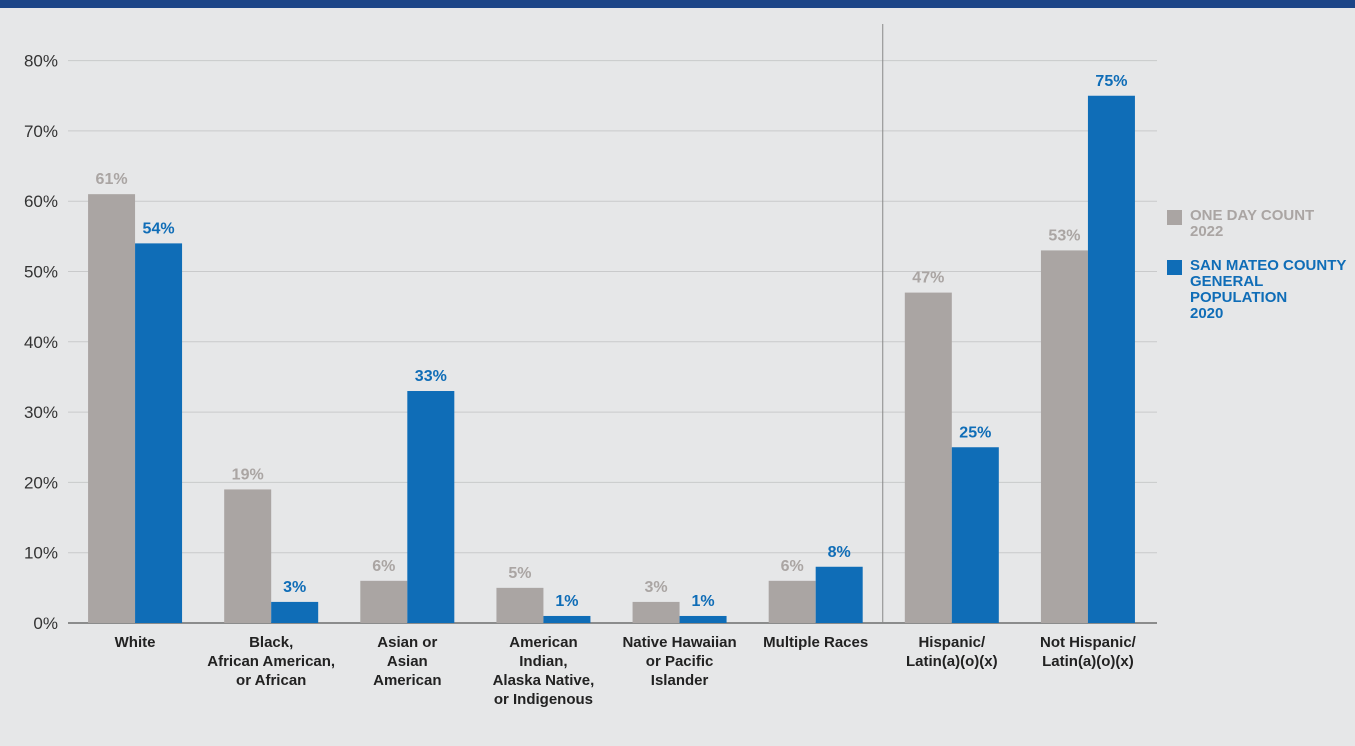 This screenshot has width=1355, height=746. I want to click on data-label: 47%, so click(928, 278).